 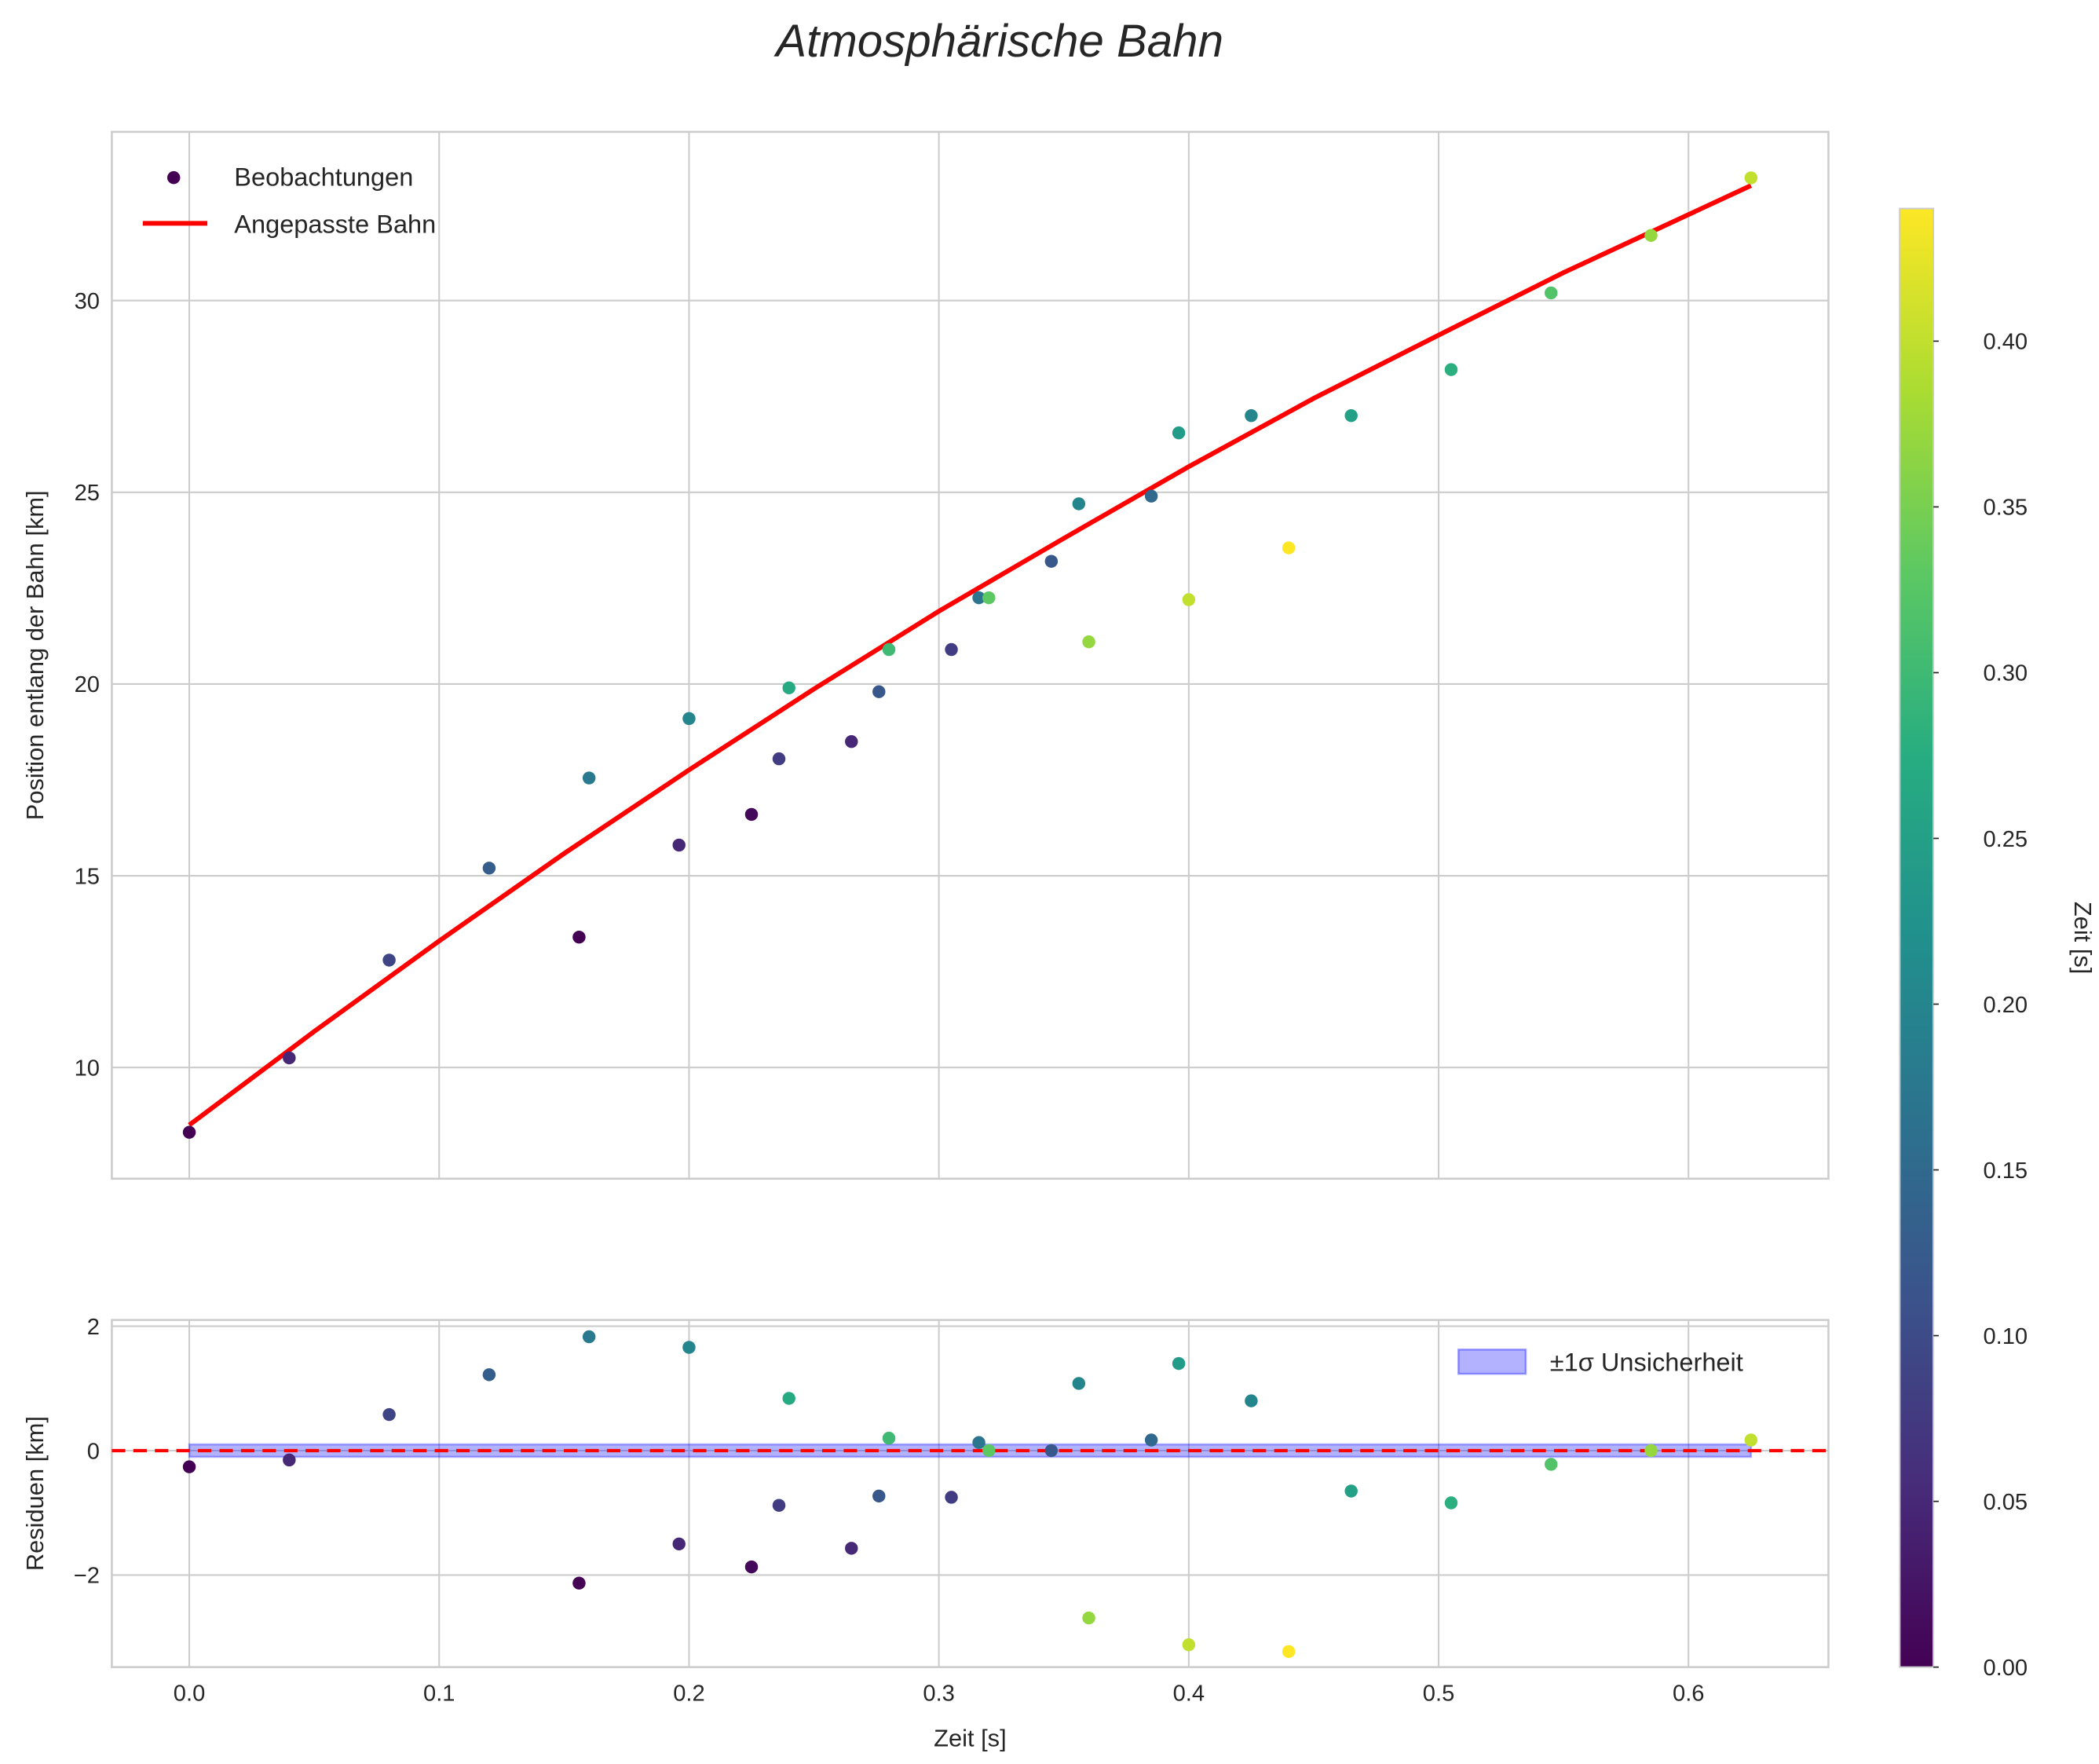 What do you see at coordinates (93, 1327) in the screenshot?
I see `y-tick-label: 2` at bounding box center [93, 1327].